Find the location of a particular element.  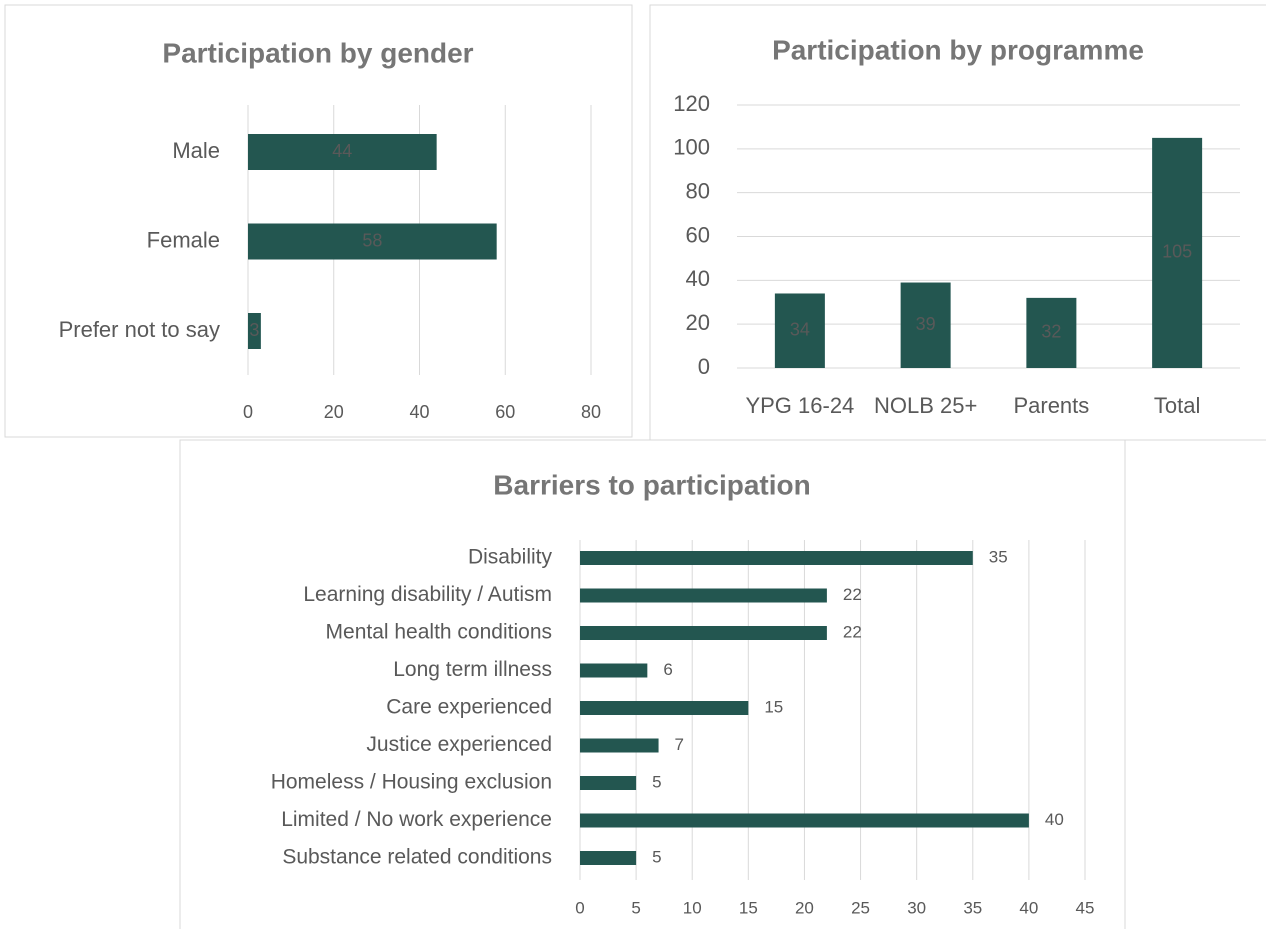

y-tick-label: Substance related conditions is located at coordinates (417, 857).